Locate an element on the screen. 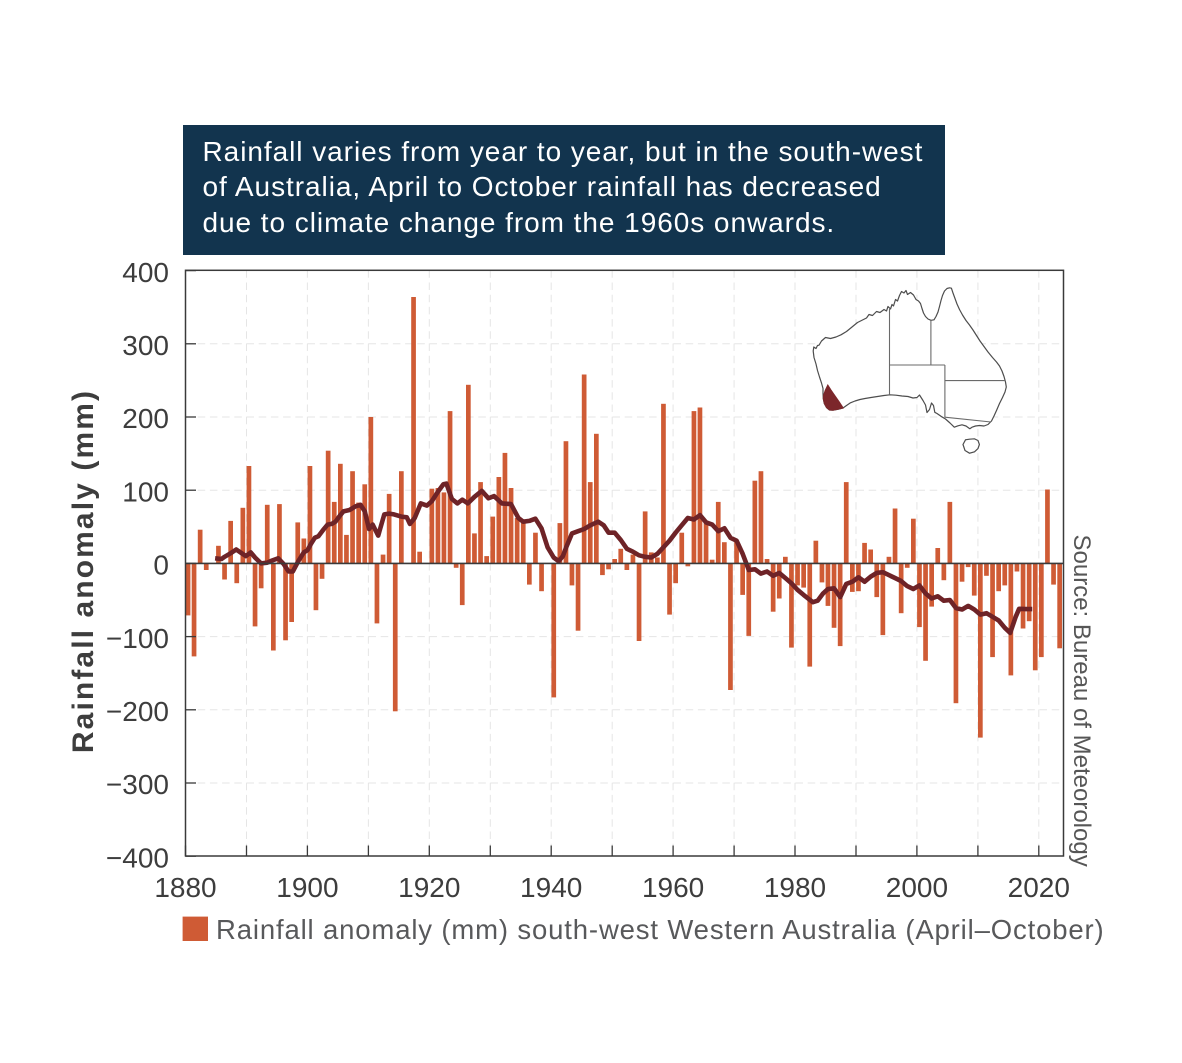 The image size is (1182, 1063). svg-text: −100 is located at coordinates (137, 638).